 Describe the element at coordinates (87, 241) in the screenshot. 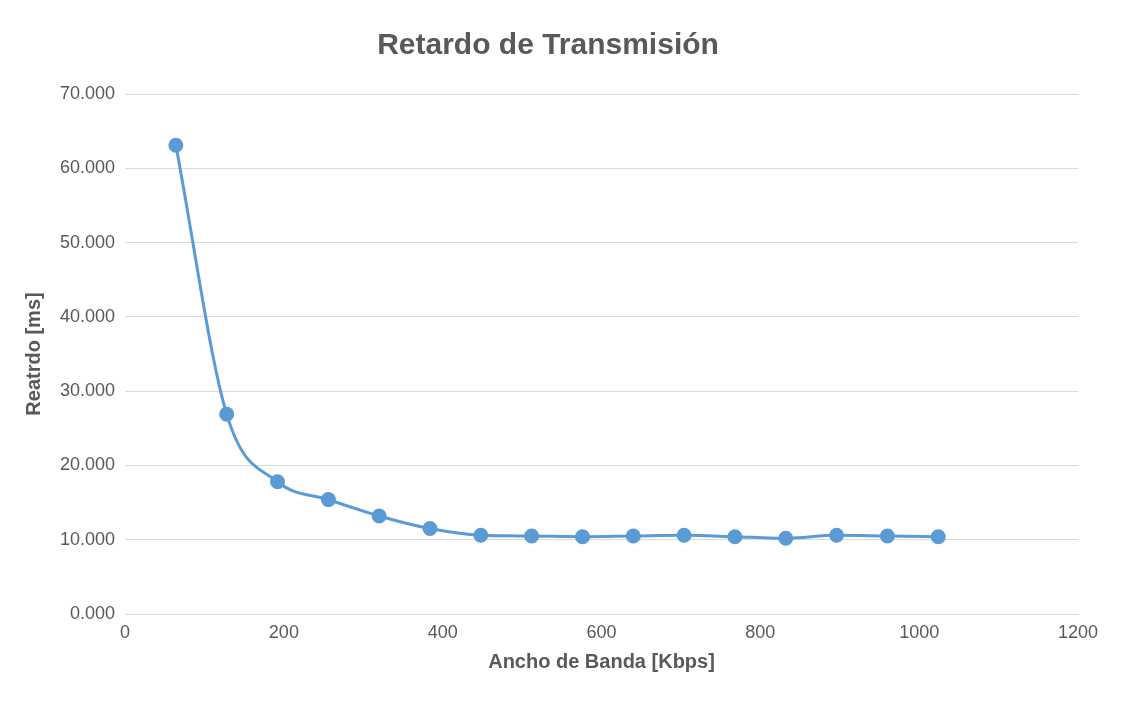

I see `y-tick-label: 50.000` at that location.